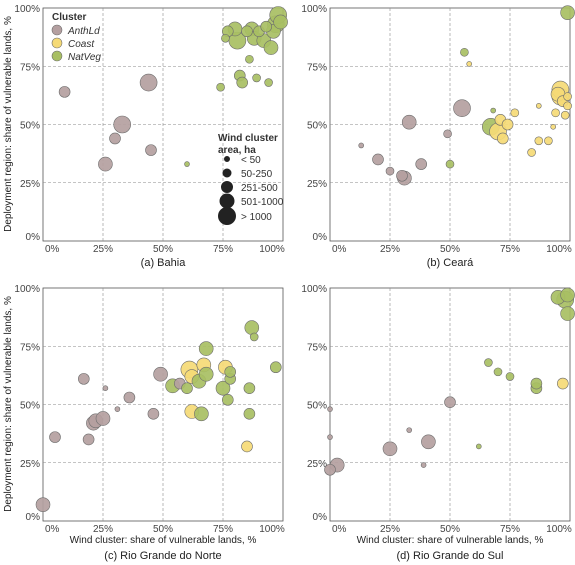 This screenshot has width=575, height=565. Describe the element at coordinates (259, 188) in the screenshot. I see `size-legend-label: 251-500` at that location.